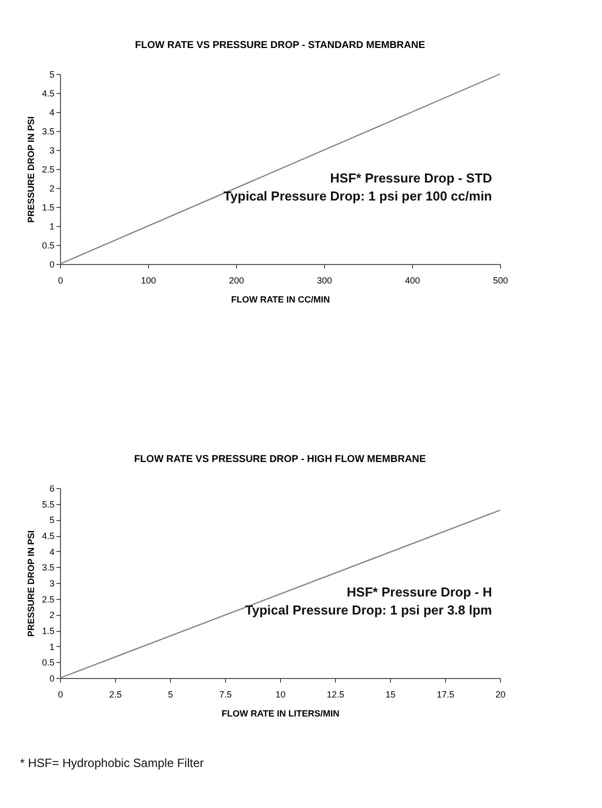 This screenshot has width=602, height=808. What do you see at coordinates (225, 695) in the screenshot?
I see `x-tick-label: 7.5` at bounding box center [225, 695].